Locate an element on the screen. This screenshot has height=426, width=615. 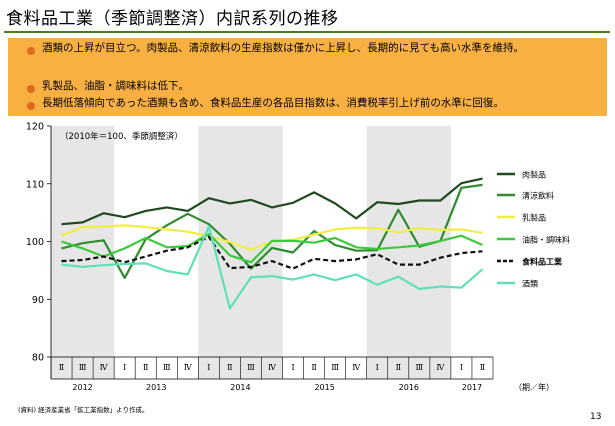
year-label: 2014 is located at coordinates (240, 387).